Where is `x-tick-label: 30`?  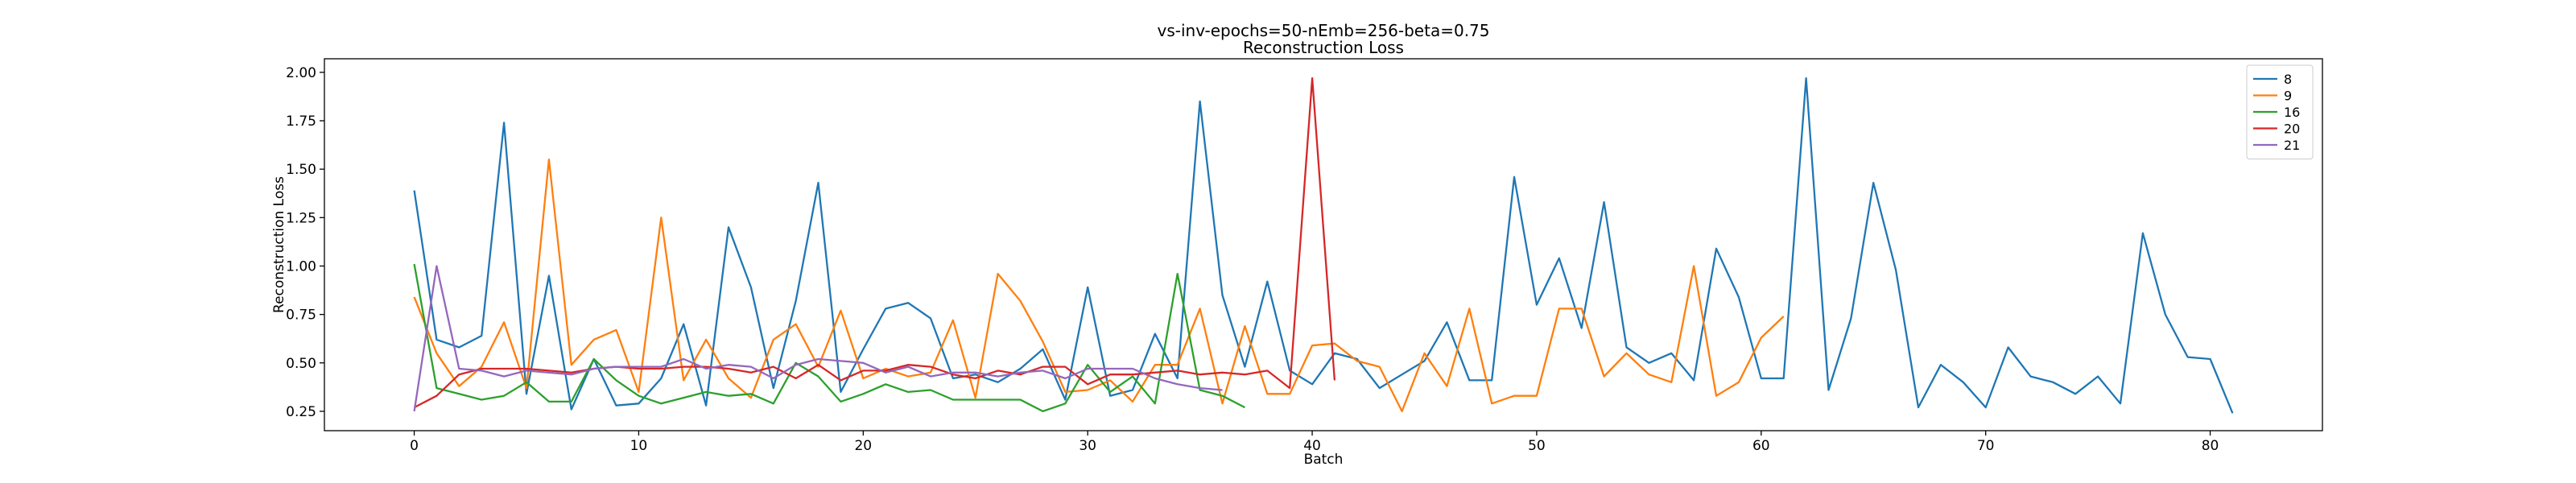
x-tick-label: 30 is located at coordinates (1087, 446).